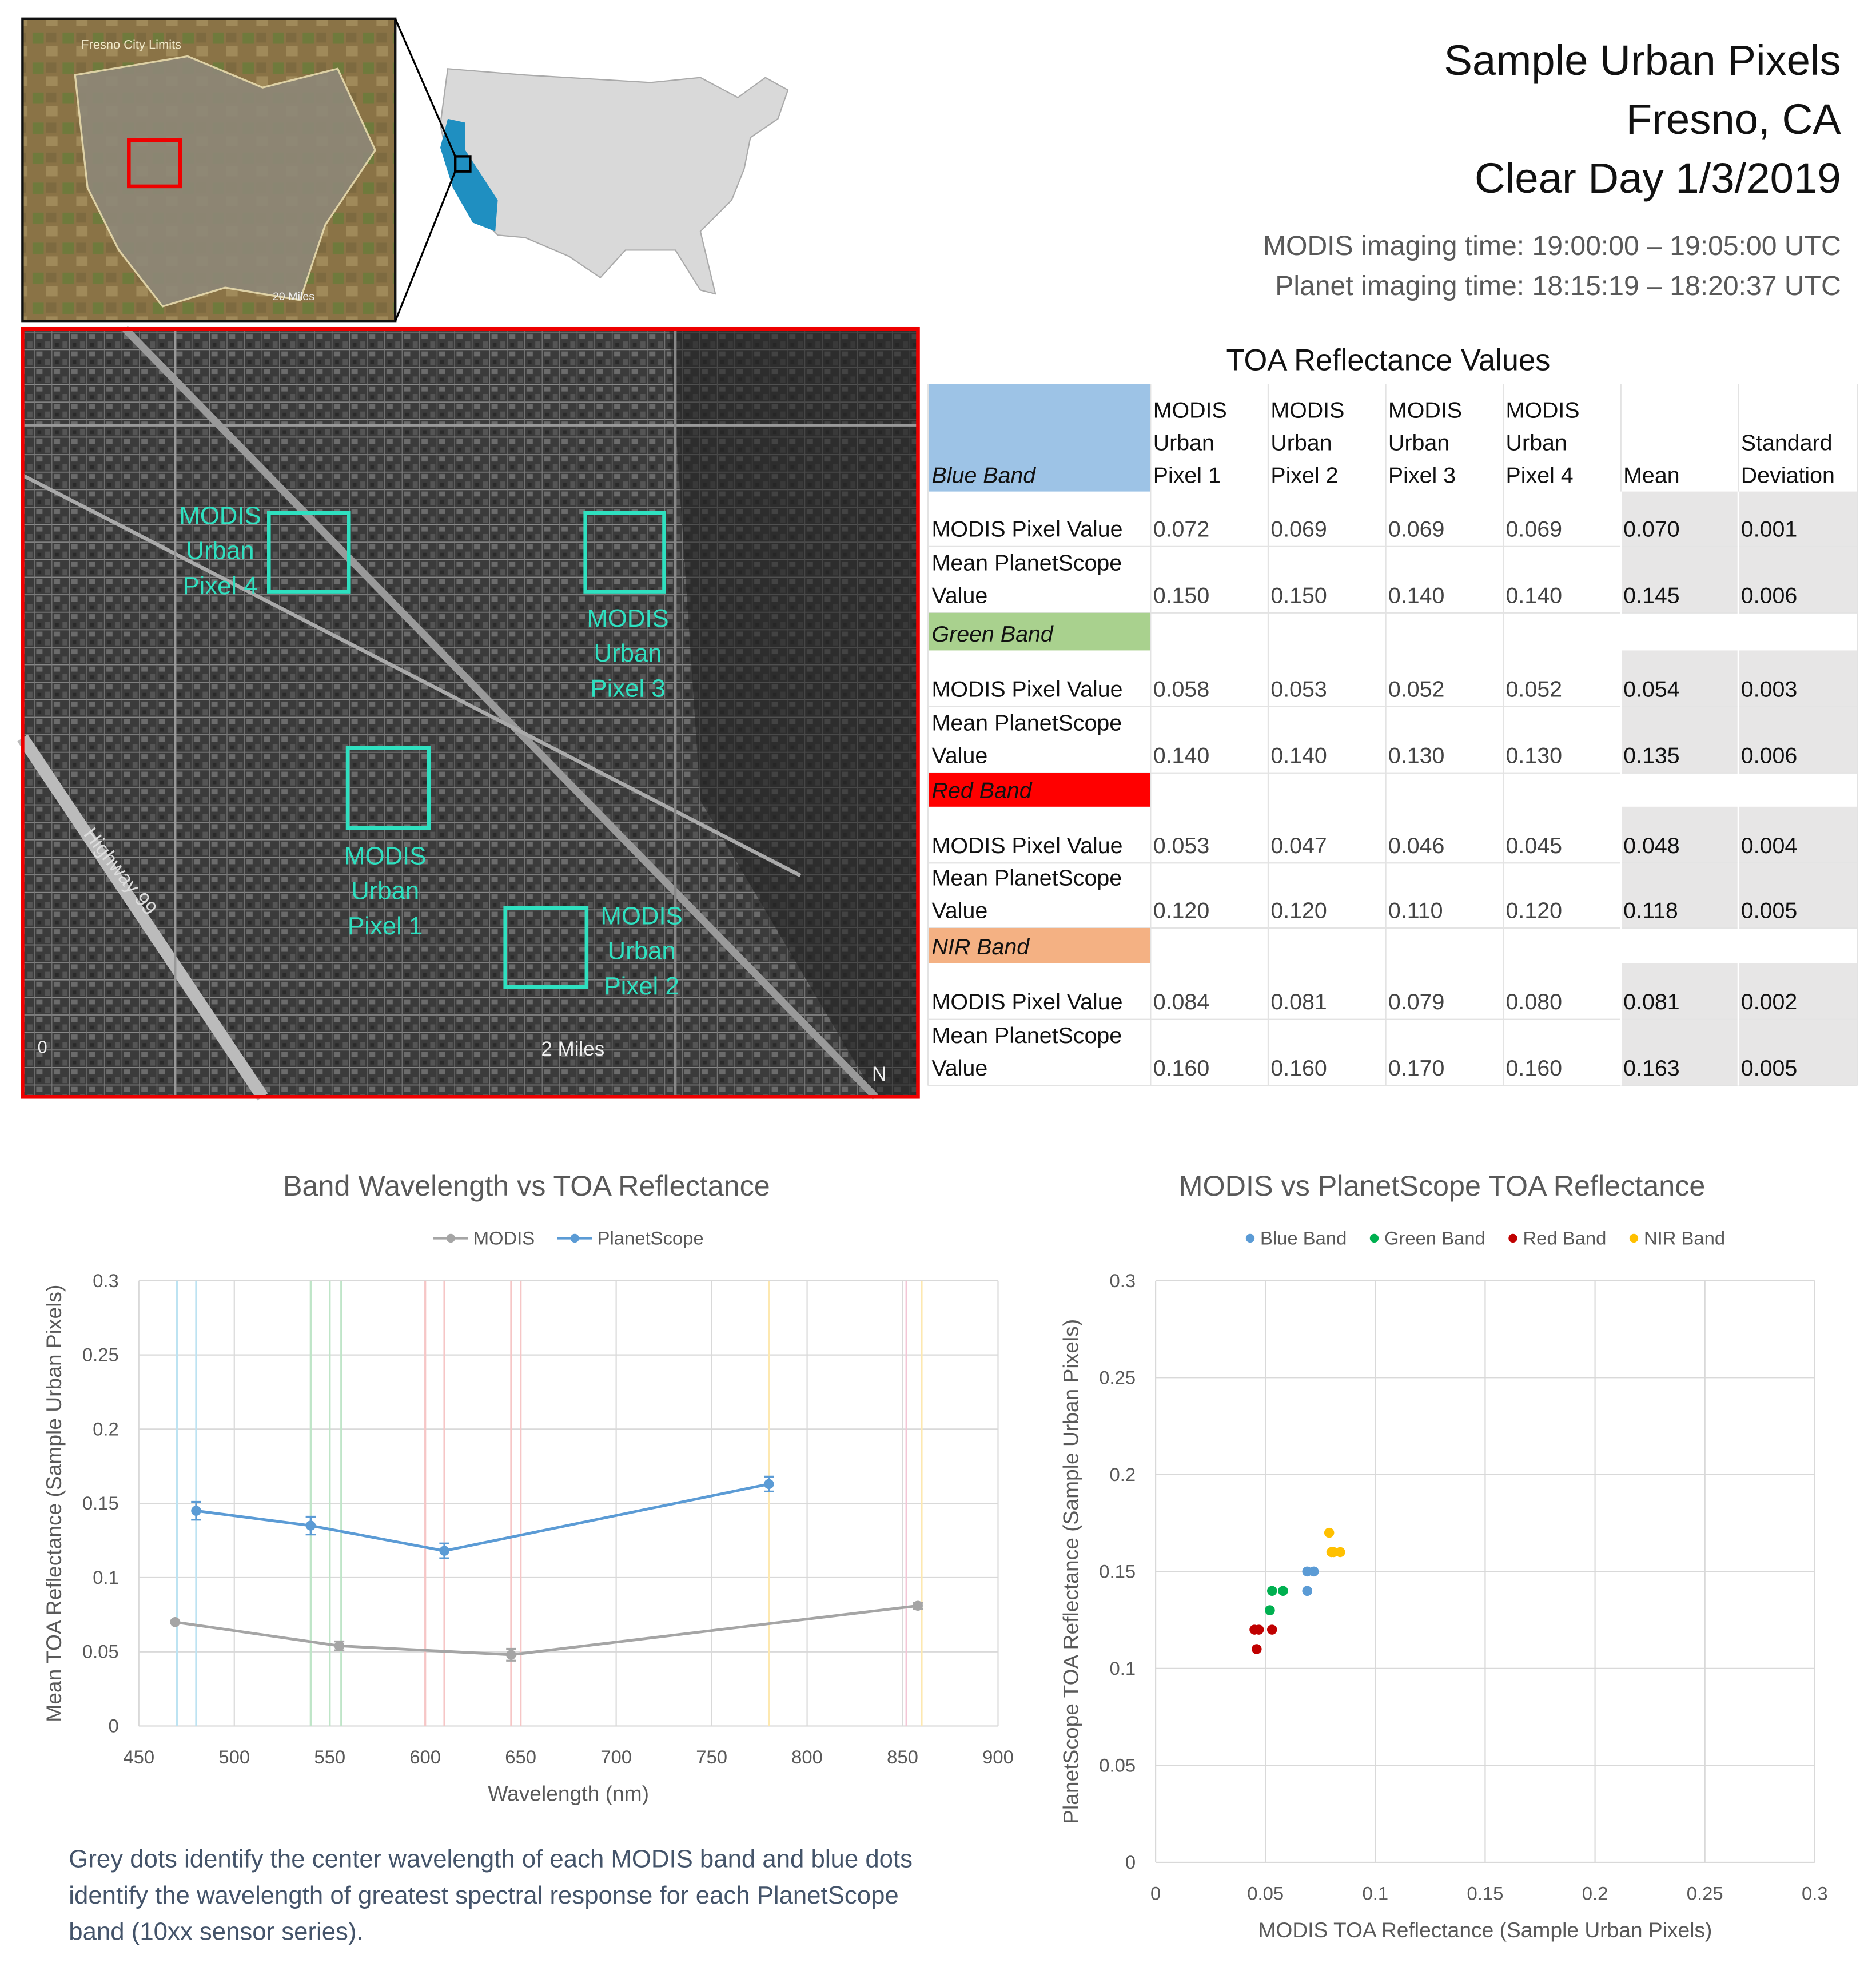 The image size is (1876, 1967). What do you see at coordinates (131, 44) in the screenshot?
I see `inset-label: Fresno City Limits` at bounding box center [131, 44].